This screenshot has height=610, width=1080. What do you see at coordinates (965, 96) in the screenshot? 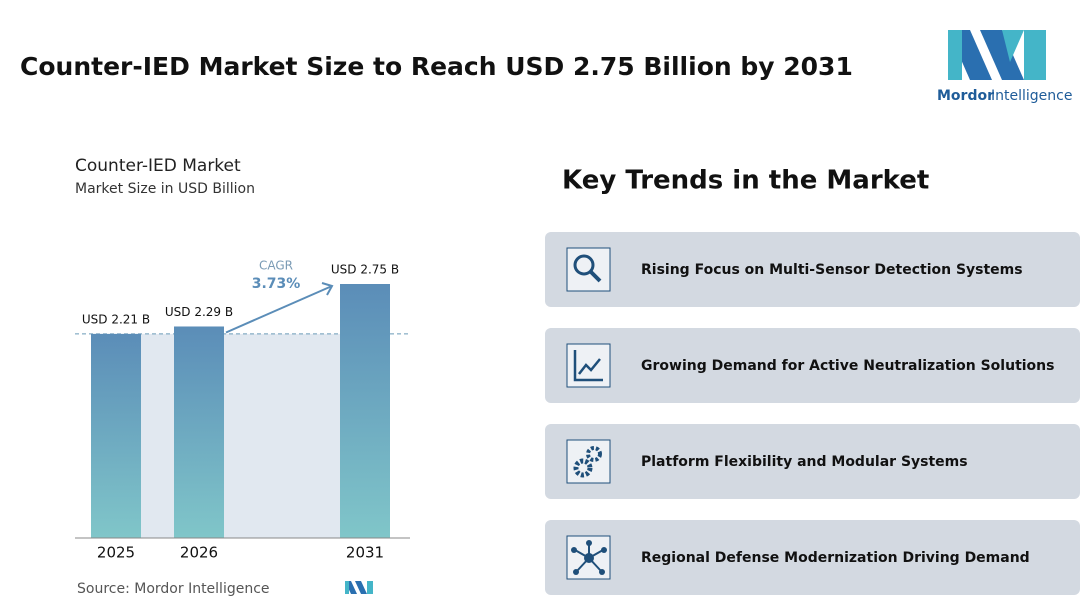
I see `logo-brand: Mordor` at bounding box center [965, 96].